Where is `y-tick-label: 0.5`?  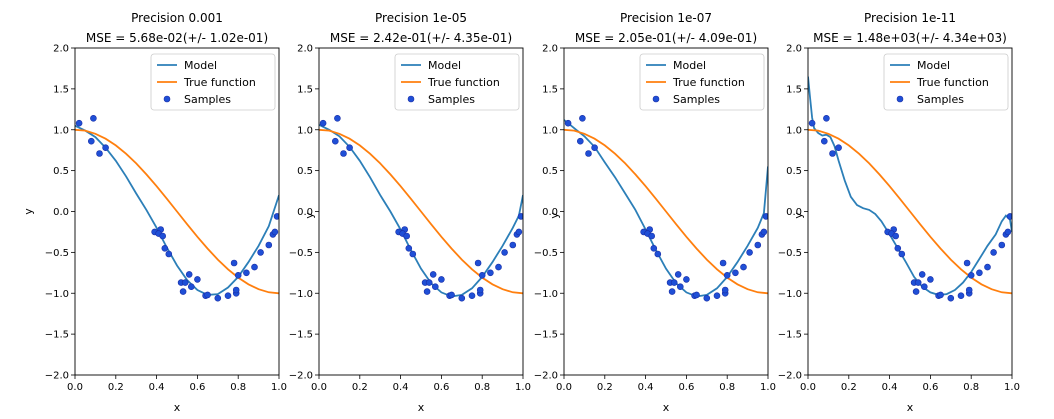
y-tick-label: 0.5 is located at coordinates (61, 171).